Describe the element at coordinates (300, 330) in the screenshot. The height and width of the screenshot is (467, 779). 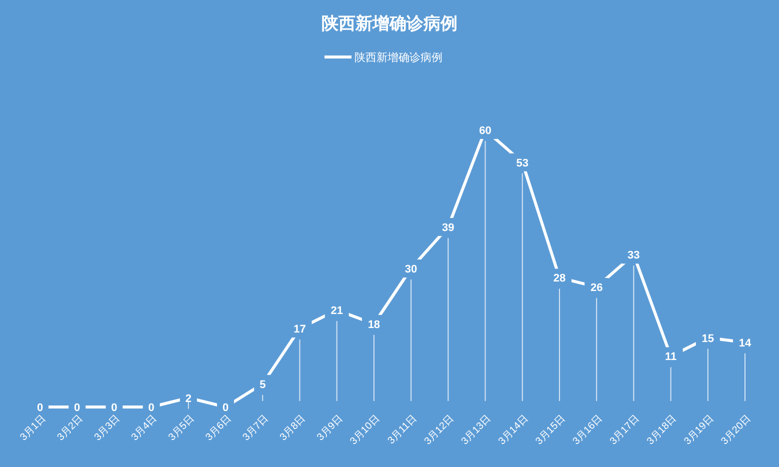
I see `data-label: 17` at that location.